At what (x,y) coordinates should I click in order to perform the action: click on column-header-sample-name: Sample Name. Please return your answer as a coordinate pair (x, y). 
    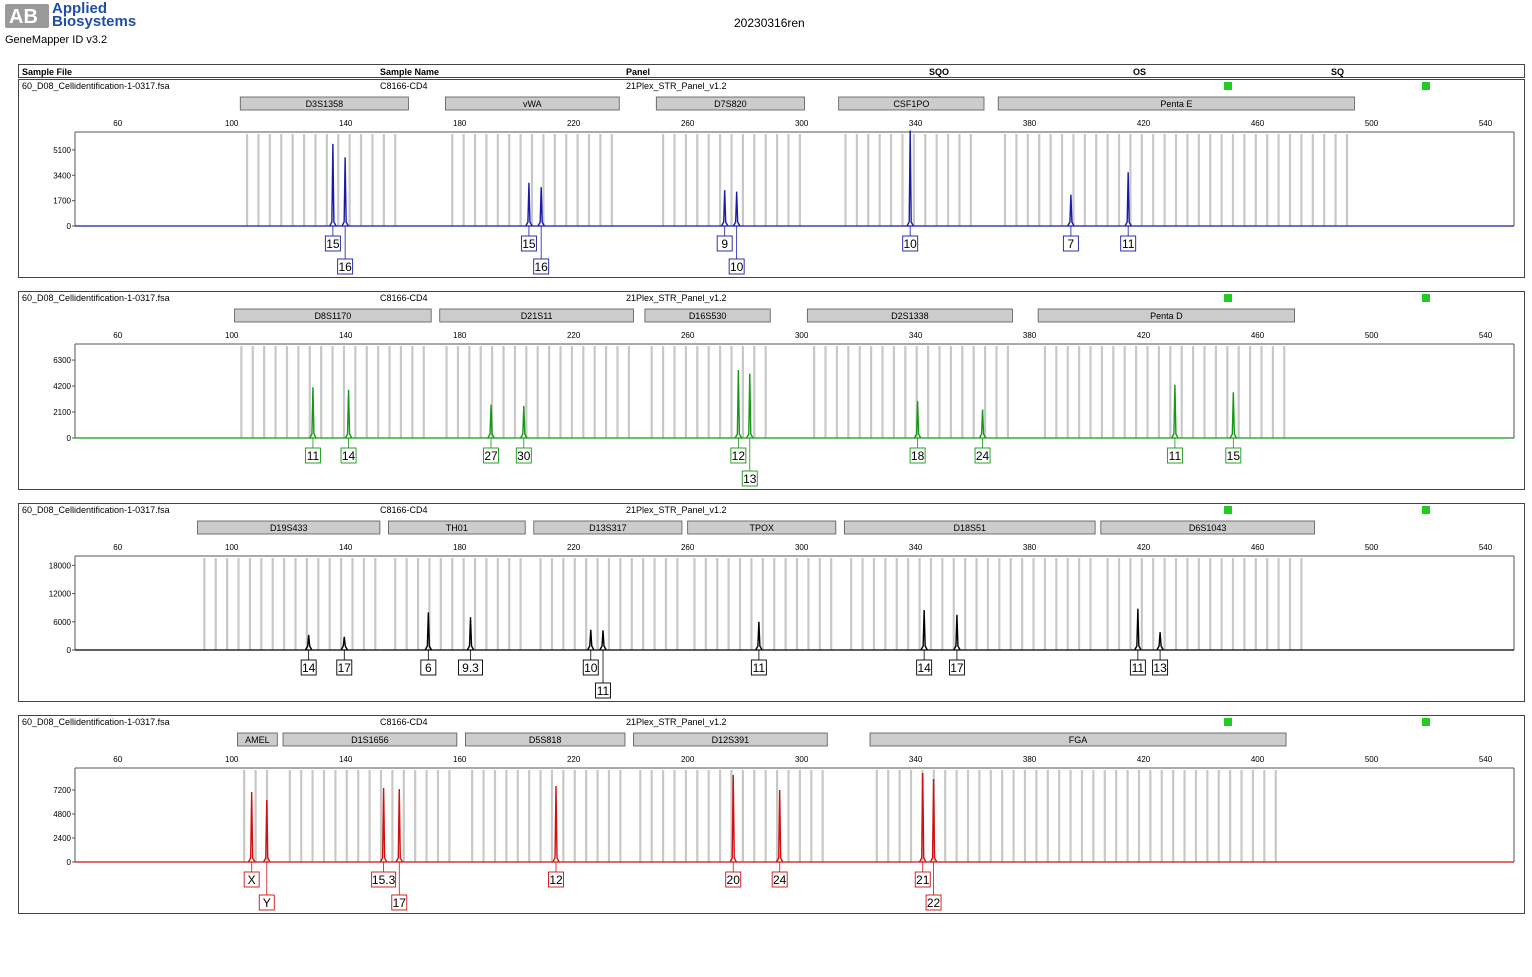
    Looking at the image, I should click on (410, 72).